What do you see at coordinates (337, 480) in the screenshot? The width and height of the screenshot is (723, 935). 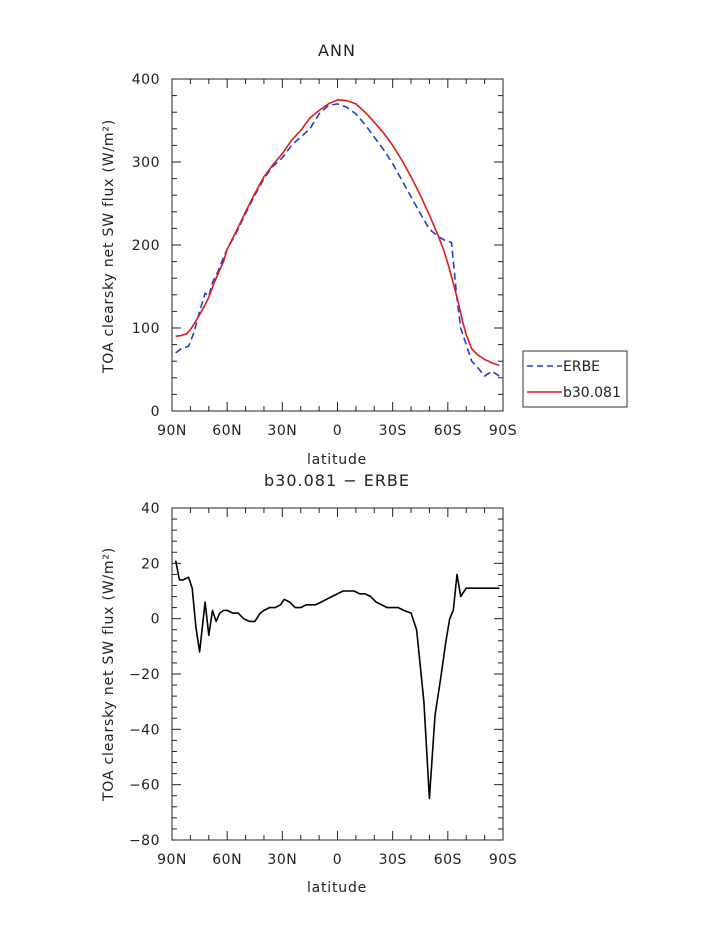 I see `chart-title: b30.081 − ERBE` at bounding box center [337, 480].